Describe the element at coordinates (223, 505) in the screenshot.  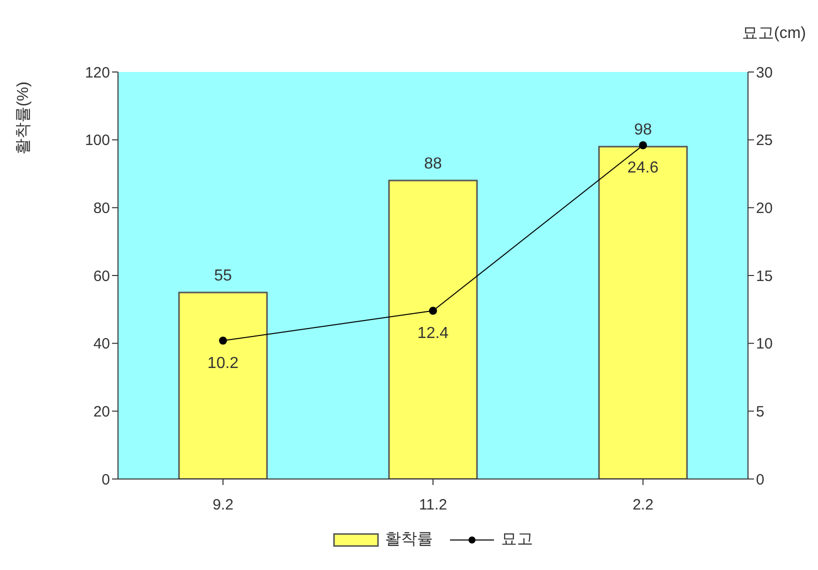
I see `x-tick-label: 9.2` at that location.